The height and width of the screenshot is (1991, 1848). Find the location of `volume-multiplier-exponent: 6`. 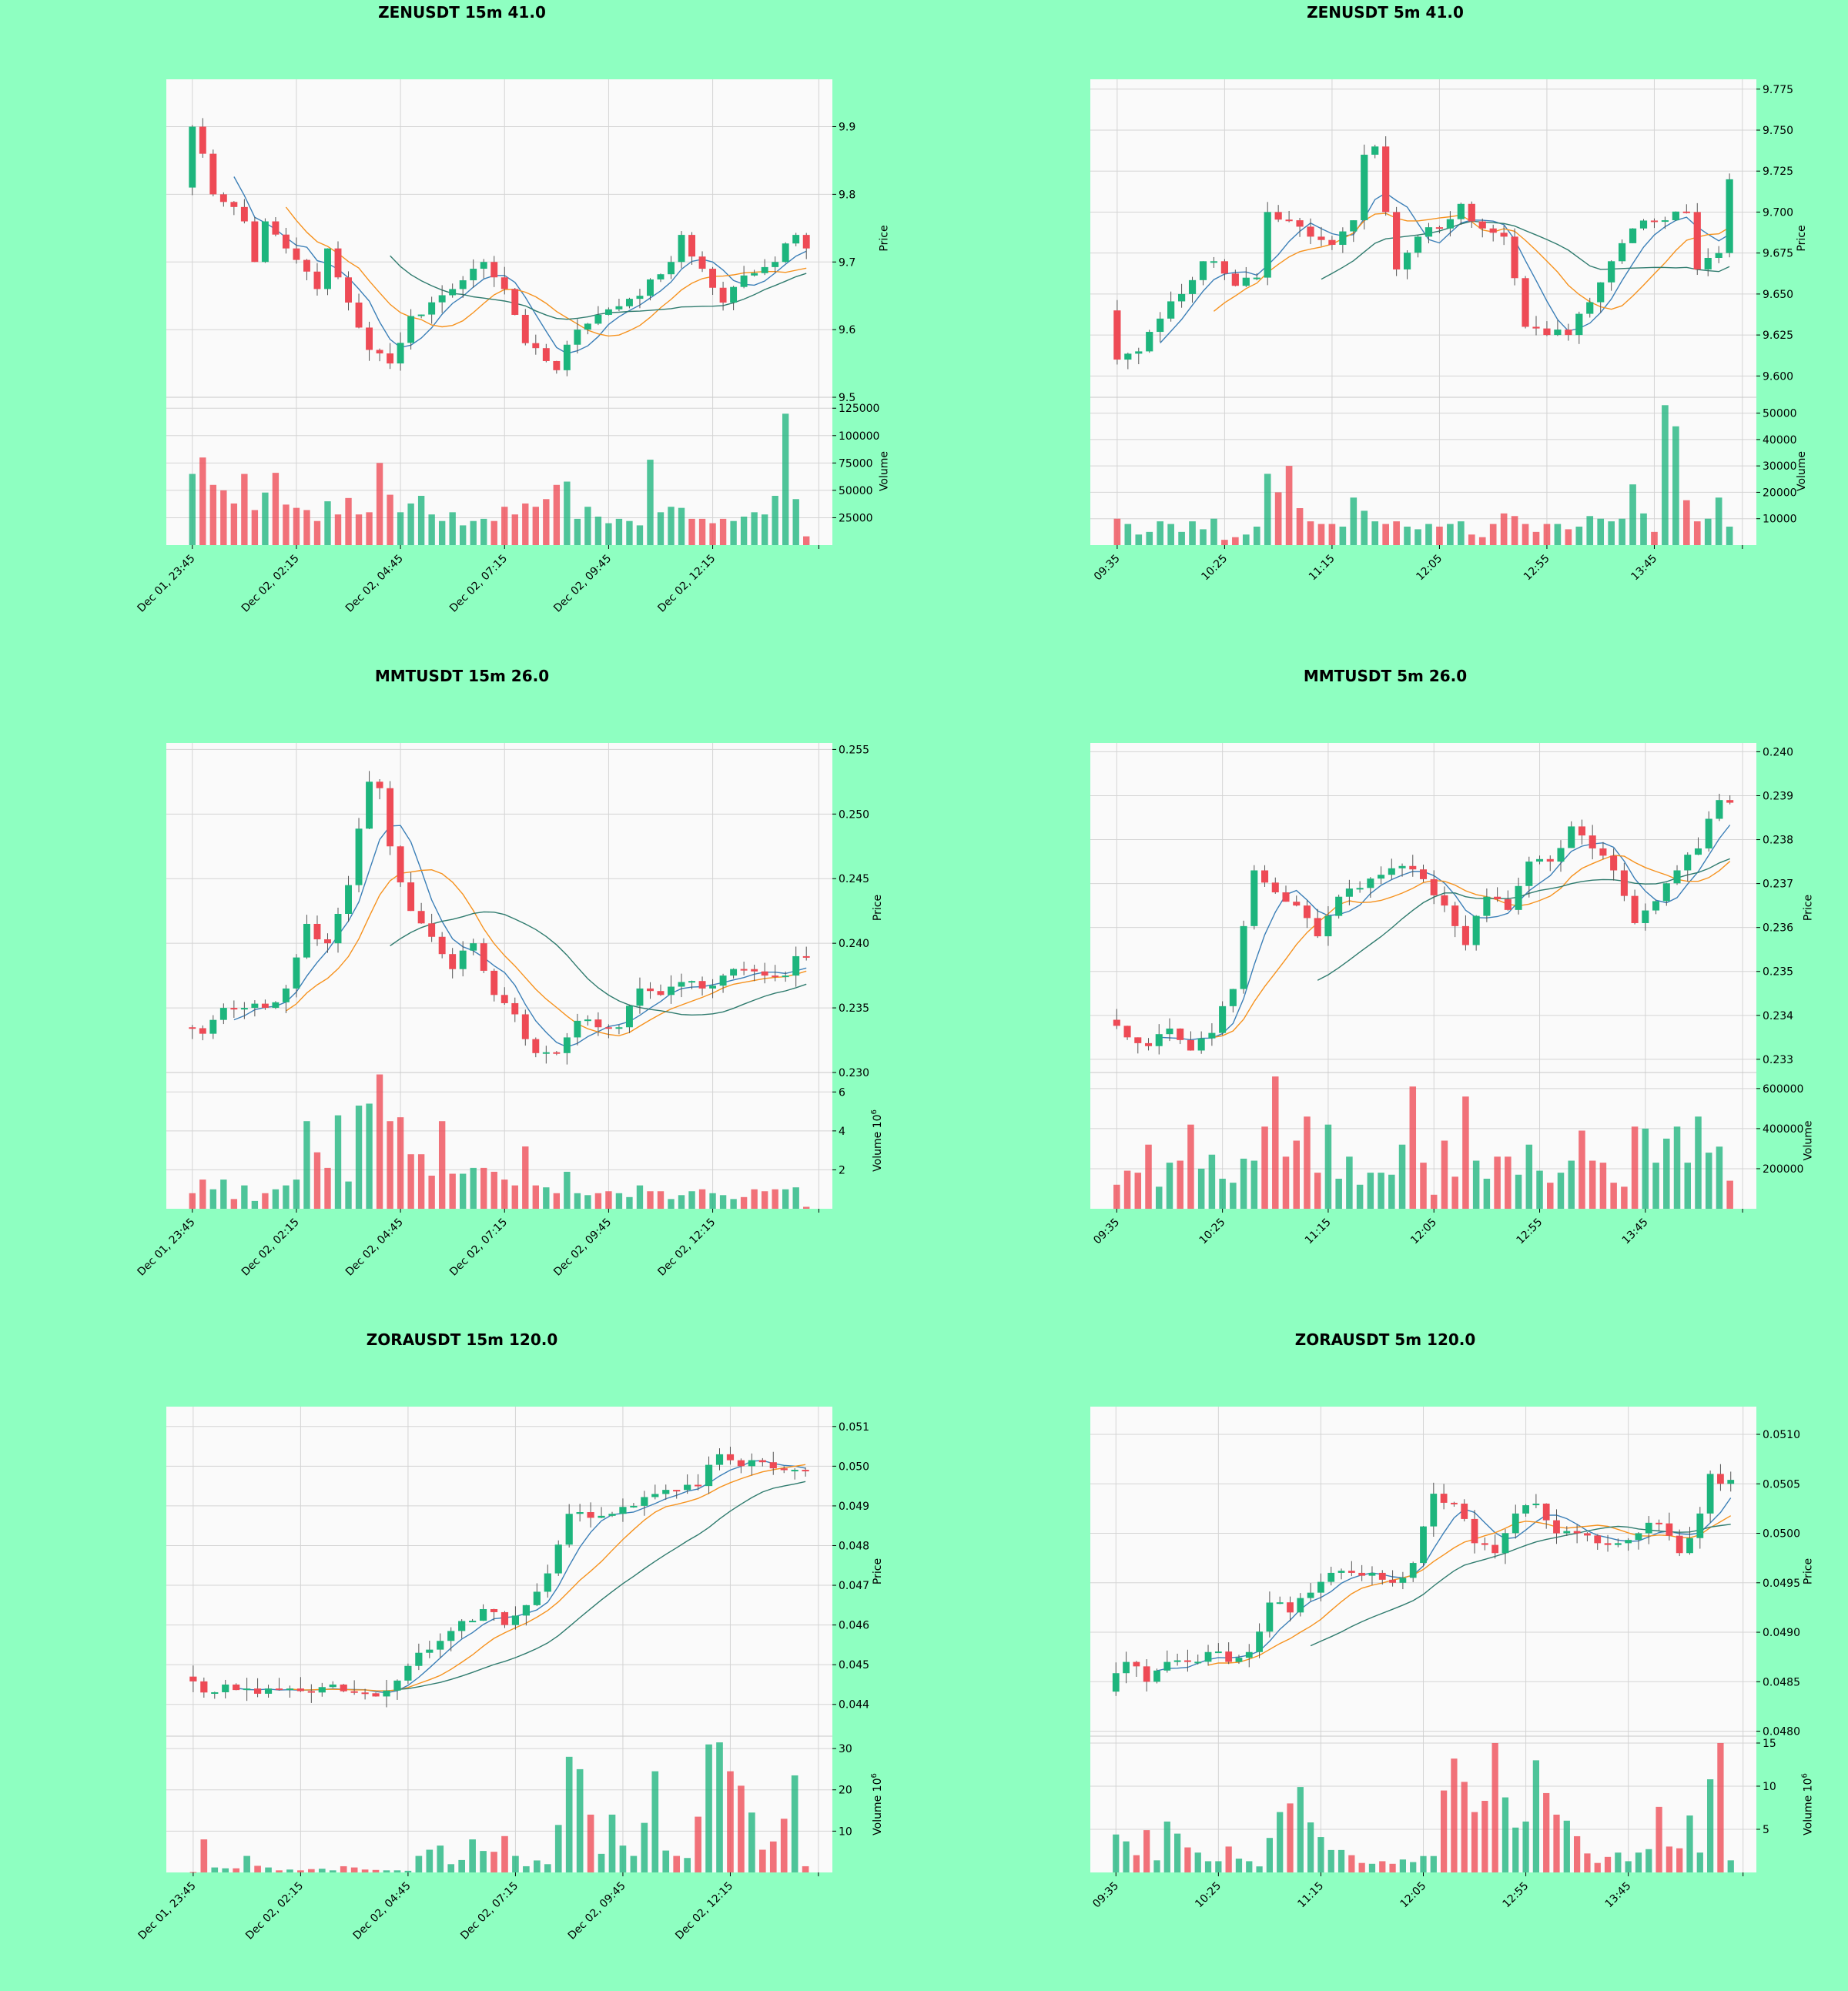

volume-multiplier-exponent: 6 is located at coordinates (1805, 1775).